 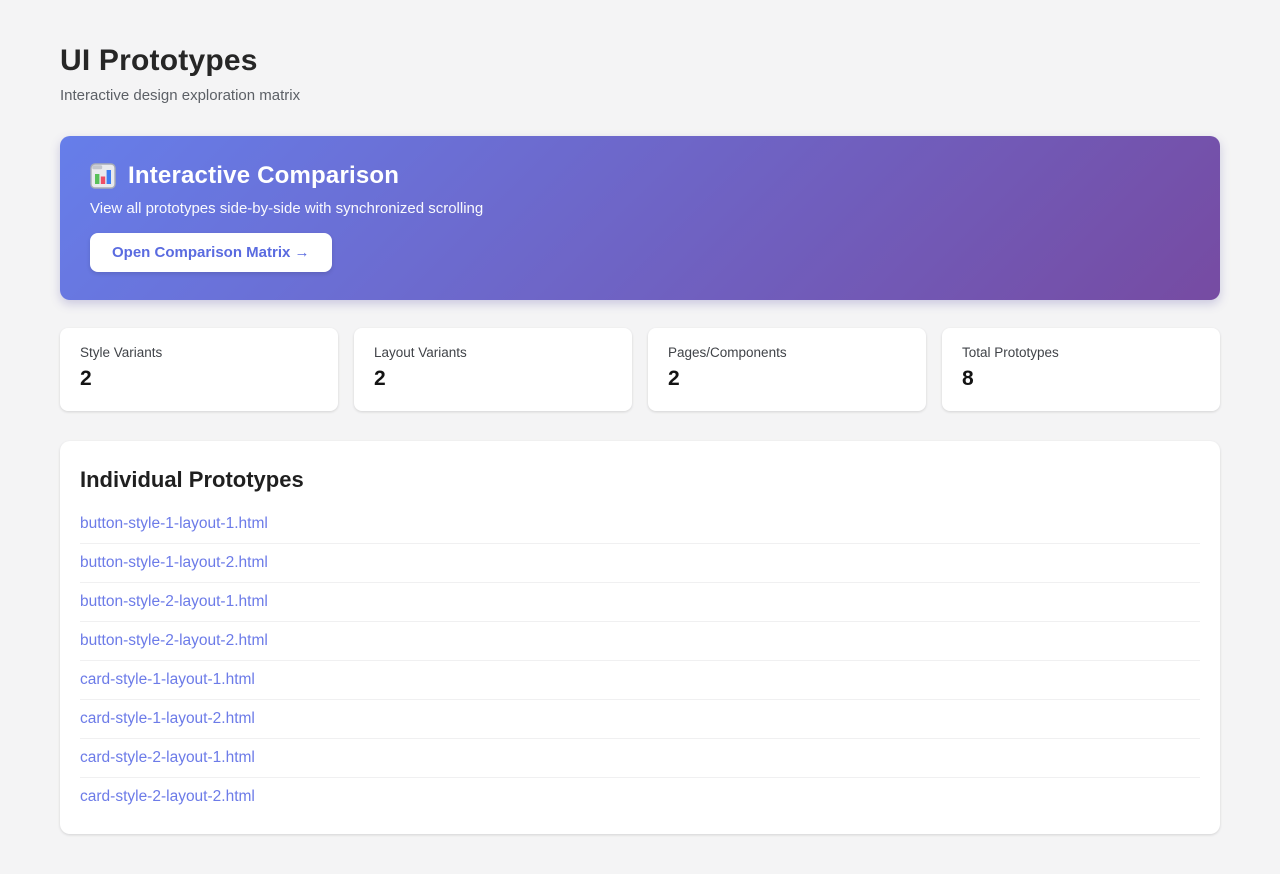 What do you see at coordinates (640, 641) in the screenshot?
I see `list-item: button-style-2-layout-2.html` at bounding box center [640, 641].